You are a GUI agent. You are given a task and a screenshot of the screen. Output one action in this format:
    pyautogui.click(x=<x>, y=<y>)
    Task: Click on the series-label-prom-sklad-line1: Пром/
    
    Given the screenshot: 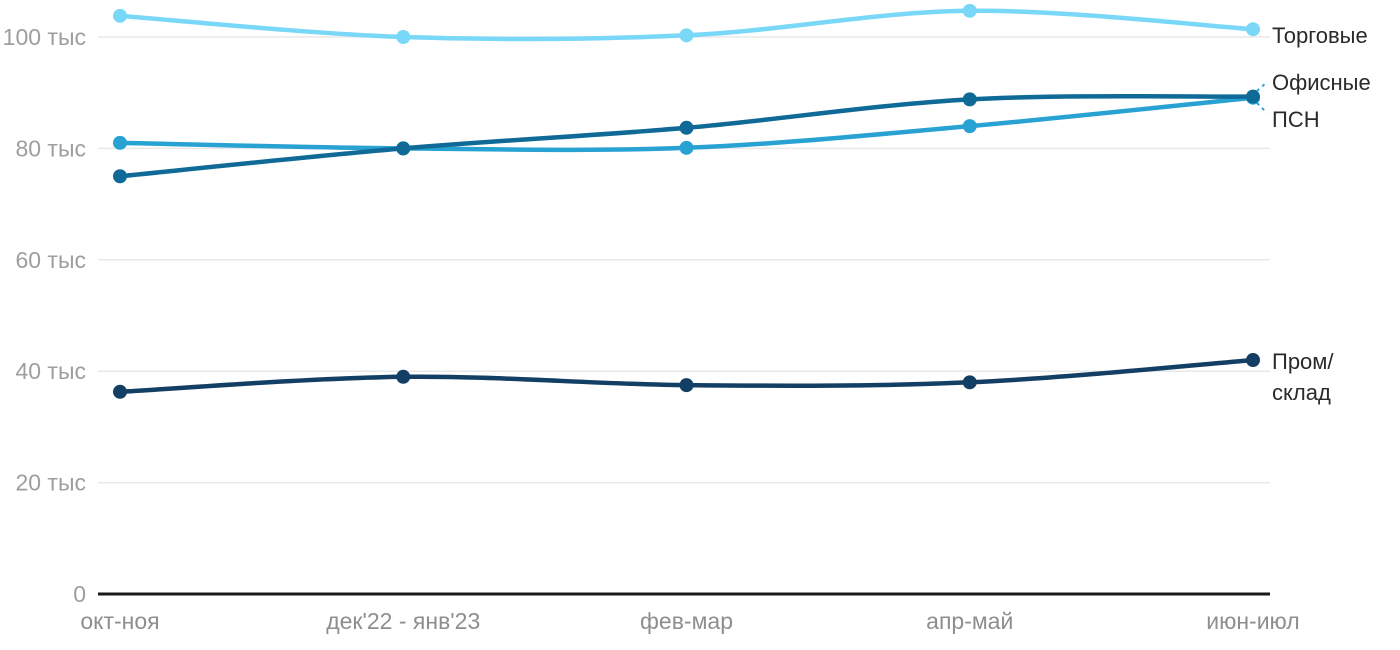 What is the action you would take?
    pyautogui.click(x=1303, y=361)
    